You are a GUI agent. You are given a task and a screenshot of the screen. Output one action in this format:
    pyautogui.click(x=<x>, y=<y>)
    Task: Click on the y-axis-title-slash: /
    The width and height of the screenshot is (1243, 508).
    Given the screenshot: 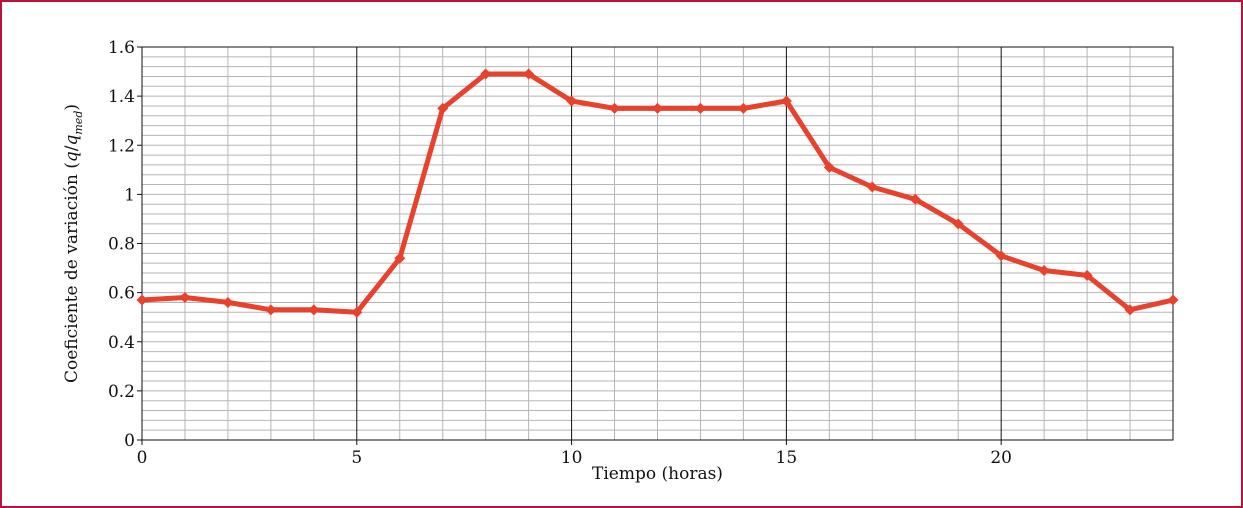 What is the action you would take?
    pyautogui.click(x=72, y=148)
    